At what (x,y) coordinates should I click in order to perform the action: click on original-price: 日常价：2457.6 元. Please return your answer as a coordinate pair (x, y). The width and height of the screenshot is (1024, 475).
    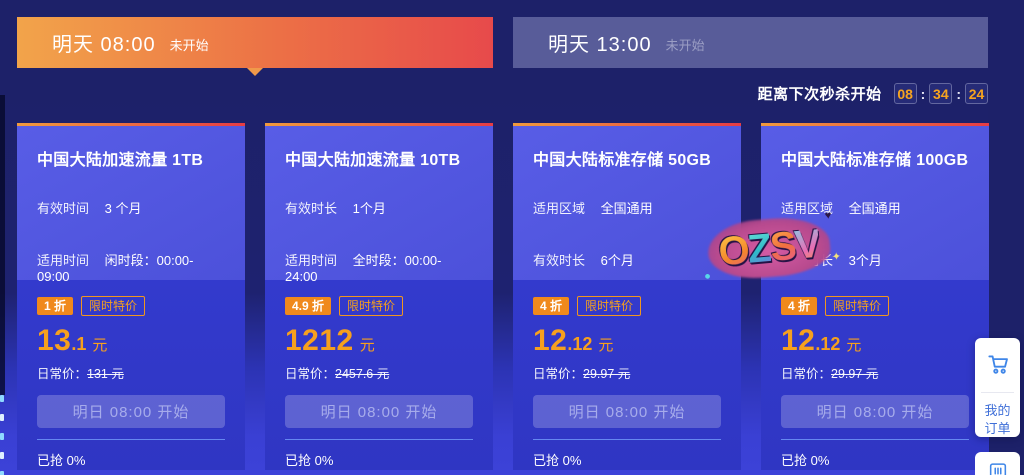
    Looking at the image, I should click on (379, 372).